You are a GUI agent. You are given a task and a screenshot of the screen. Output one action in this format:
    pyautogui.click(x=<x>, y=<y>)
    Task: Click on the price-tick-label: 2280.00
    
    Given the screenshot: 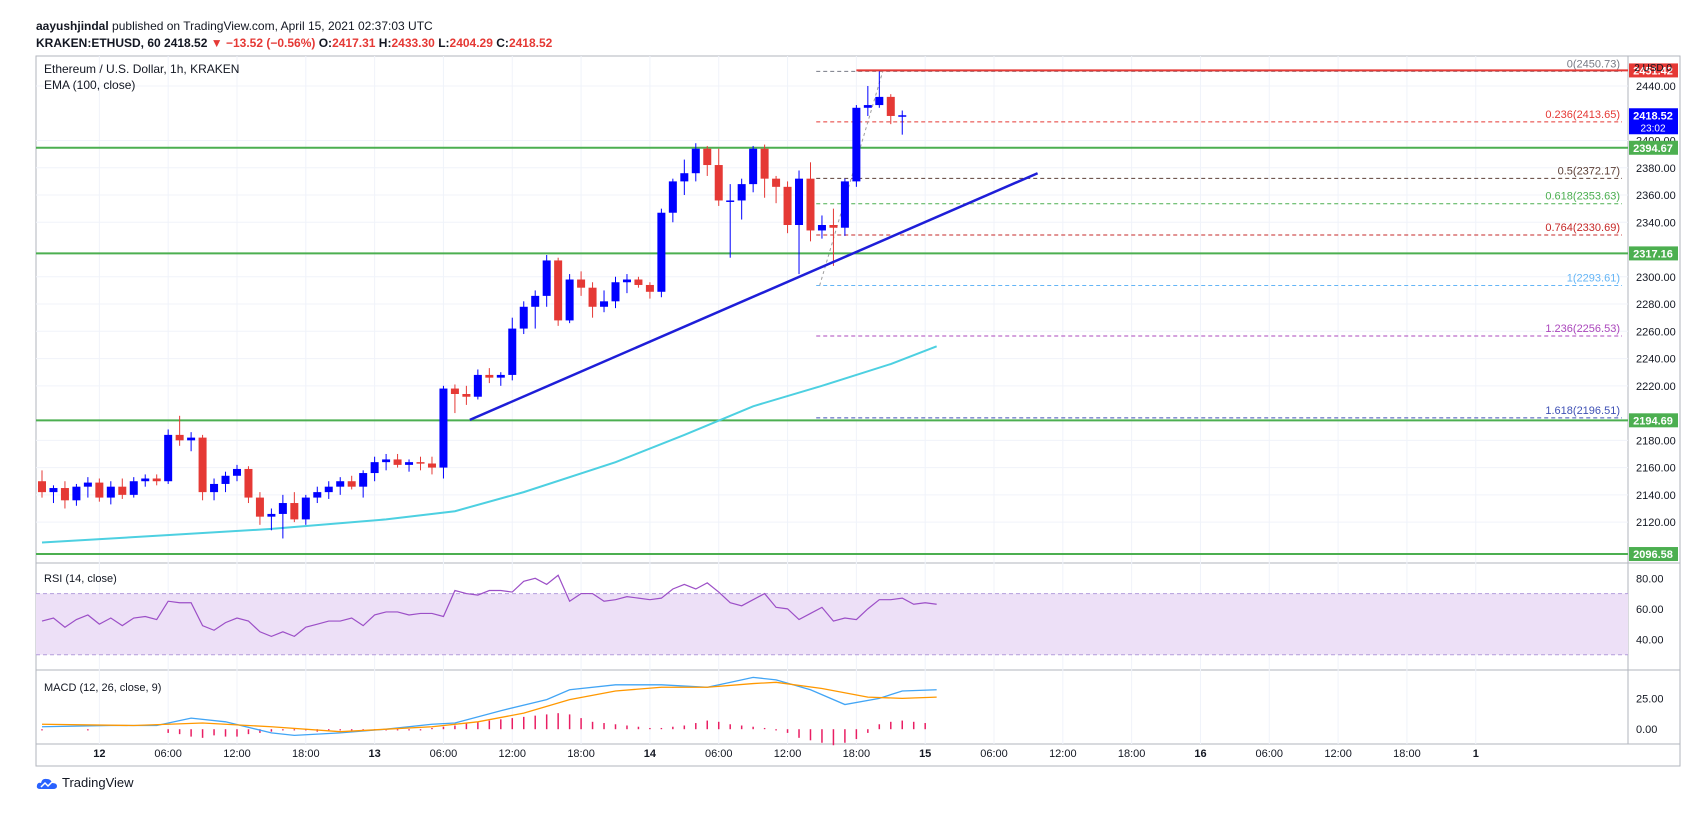 What is the action you would take?
    pyautogui.click(x=1656, y=305)
    